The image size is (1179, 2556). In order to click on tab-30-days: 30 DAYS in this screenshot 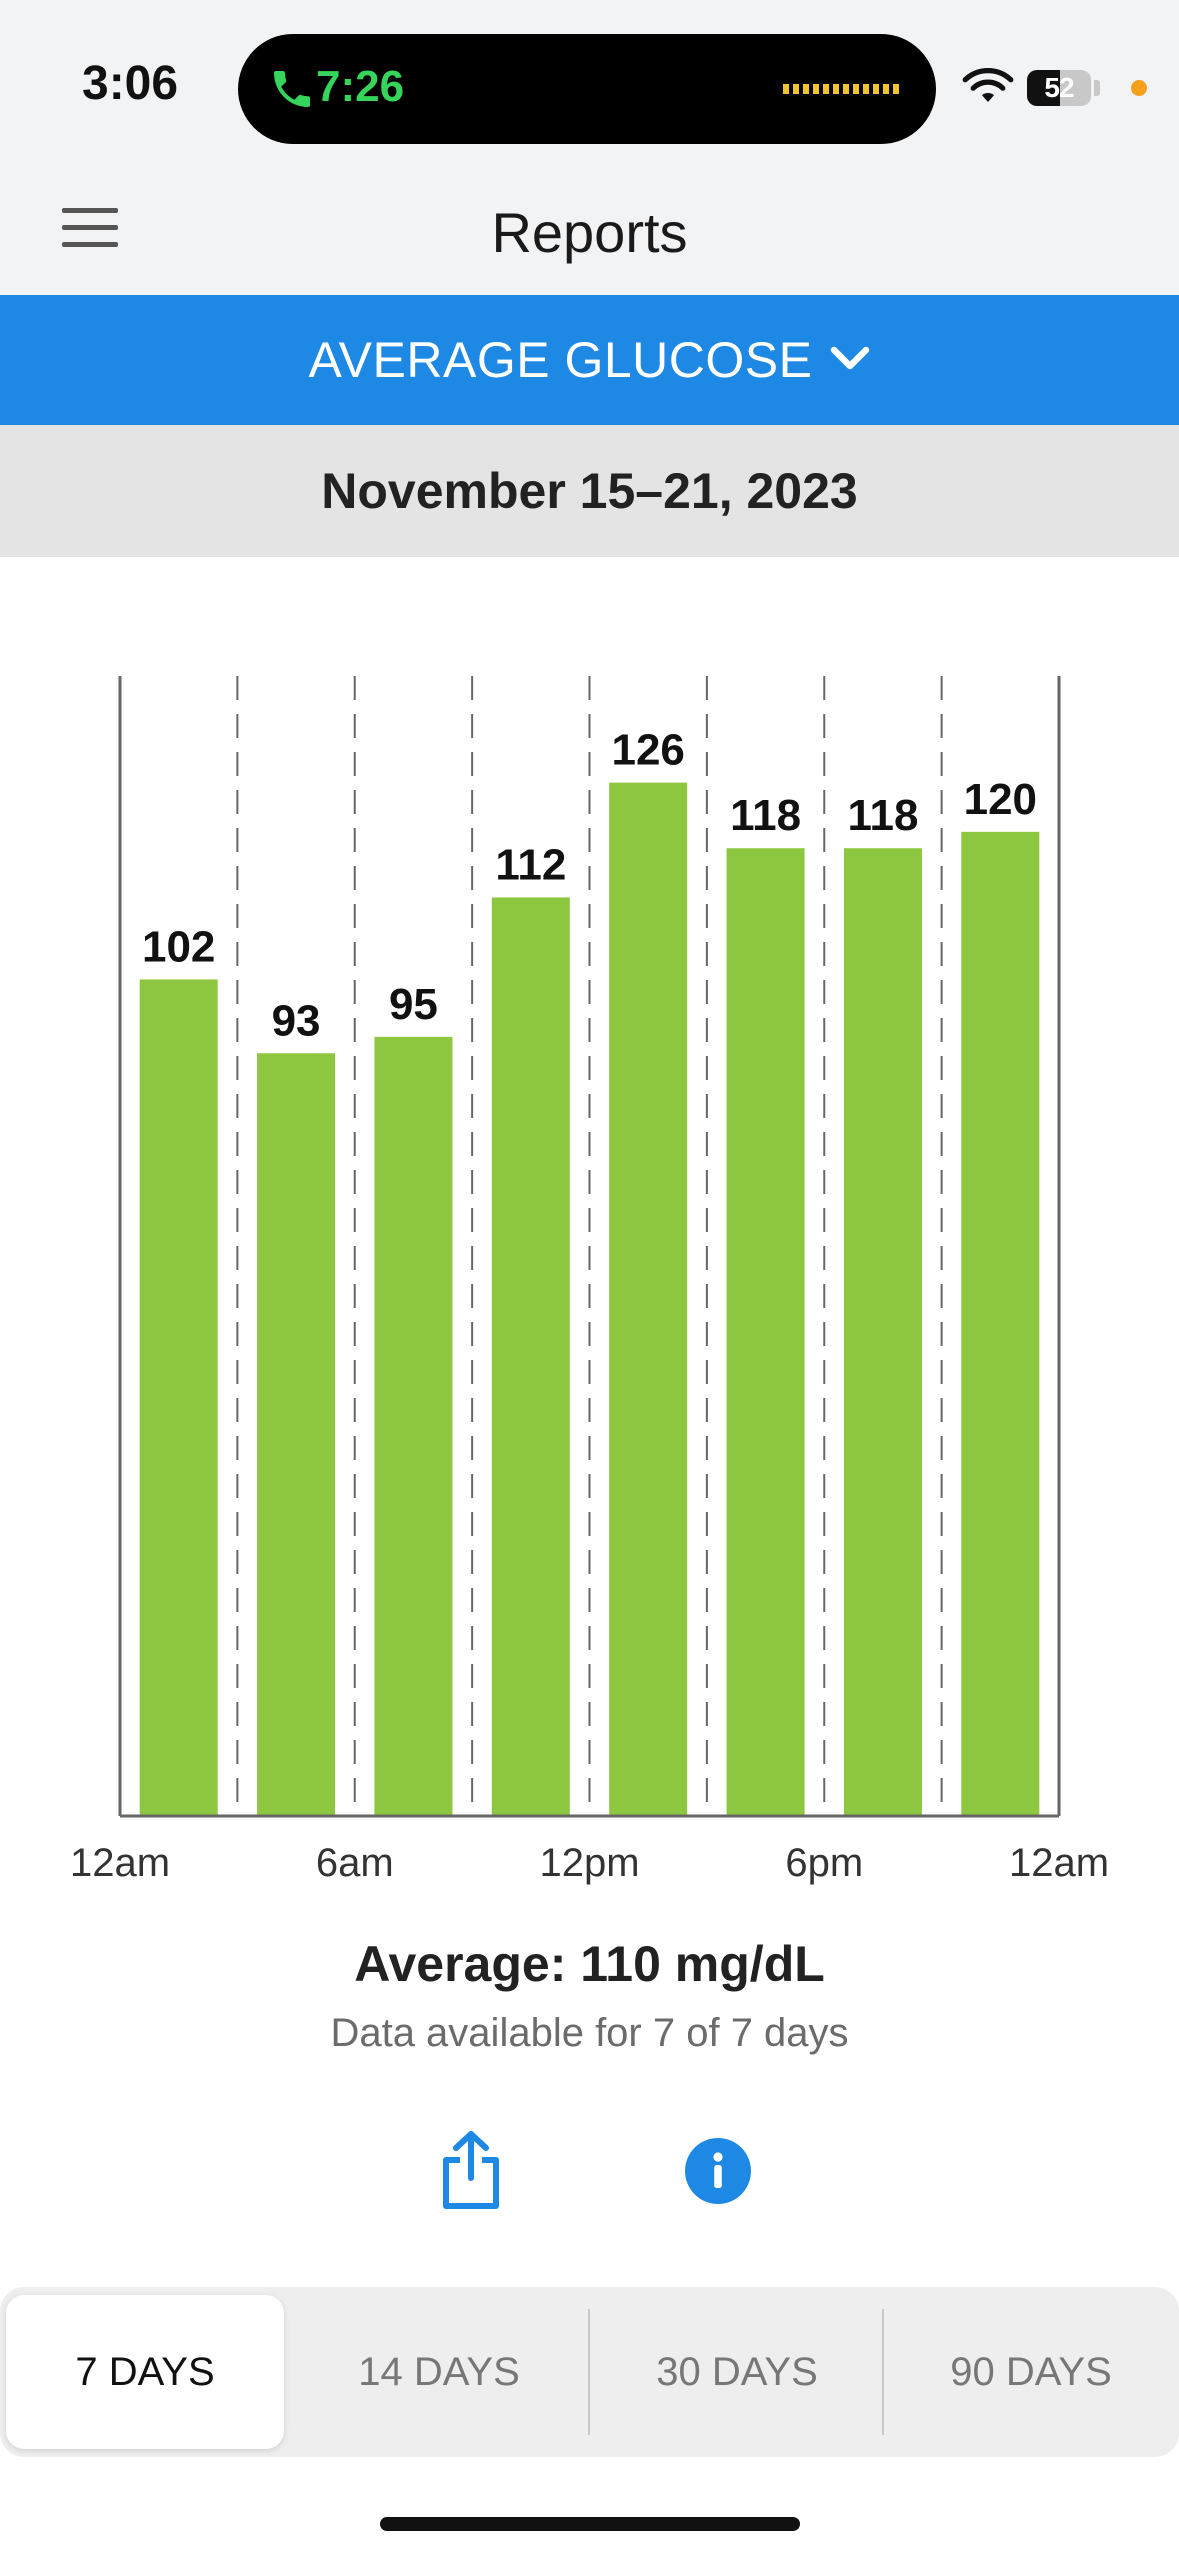, I will do `click(737, 2371)`.